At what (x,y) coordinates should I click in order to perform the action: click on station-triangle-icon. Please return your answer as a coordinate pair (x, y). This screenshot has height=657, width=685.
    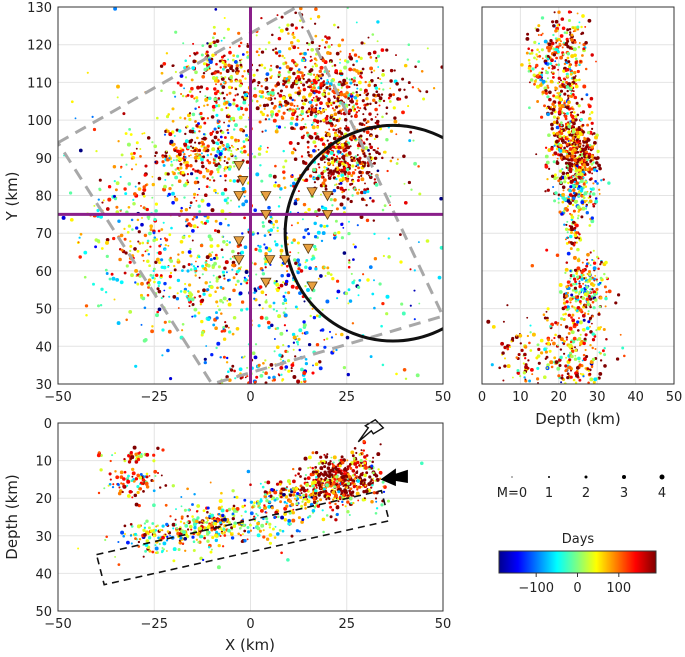
    Looking at the image, I should click on (312, 192).